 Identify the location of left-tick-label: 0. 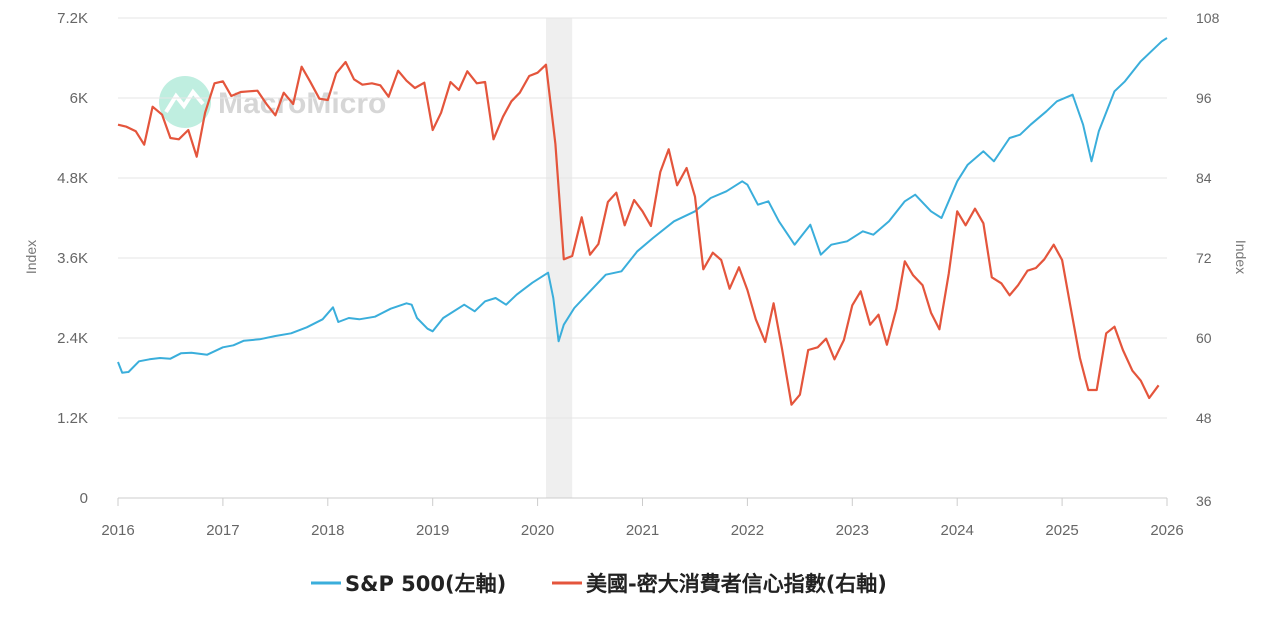
(84, 498).